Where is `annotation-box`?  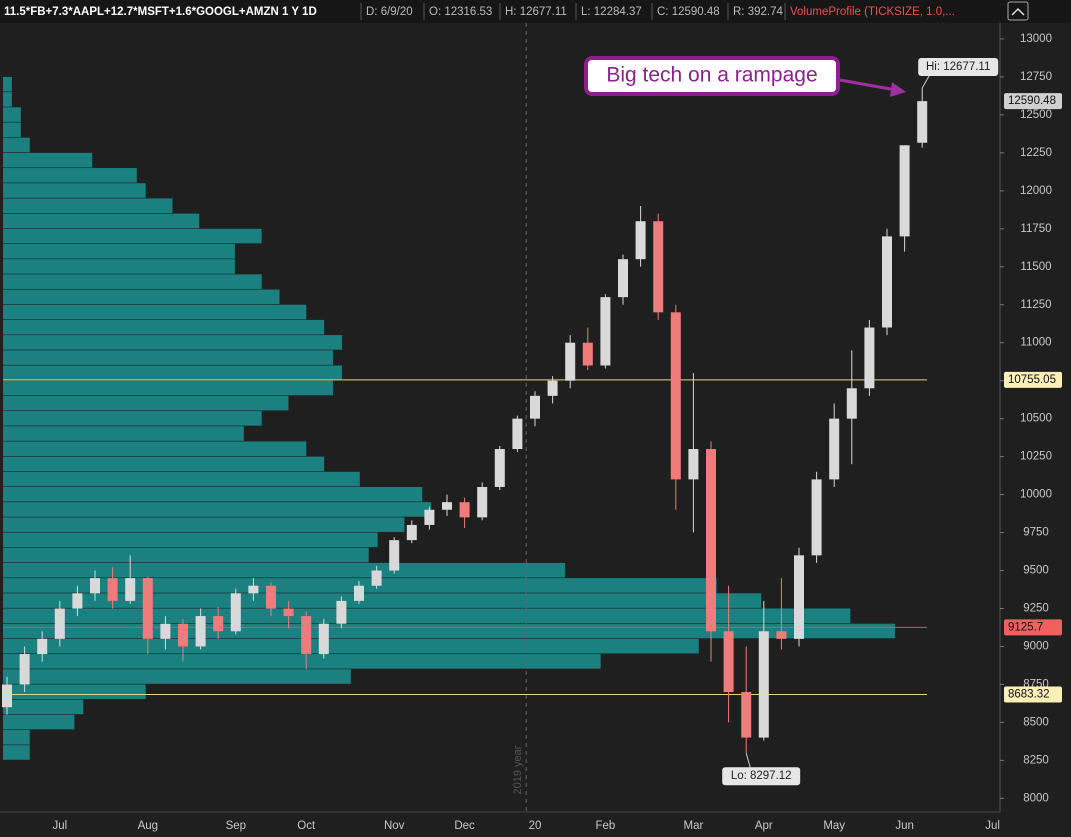 annotation-box is located at coordinates (712, 76).